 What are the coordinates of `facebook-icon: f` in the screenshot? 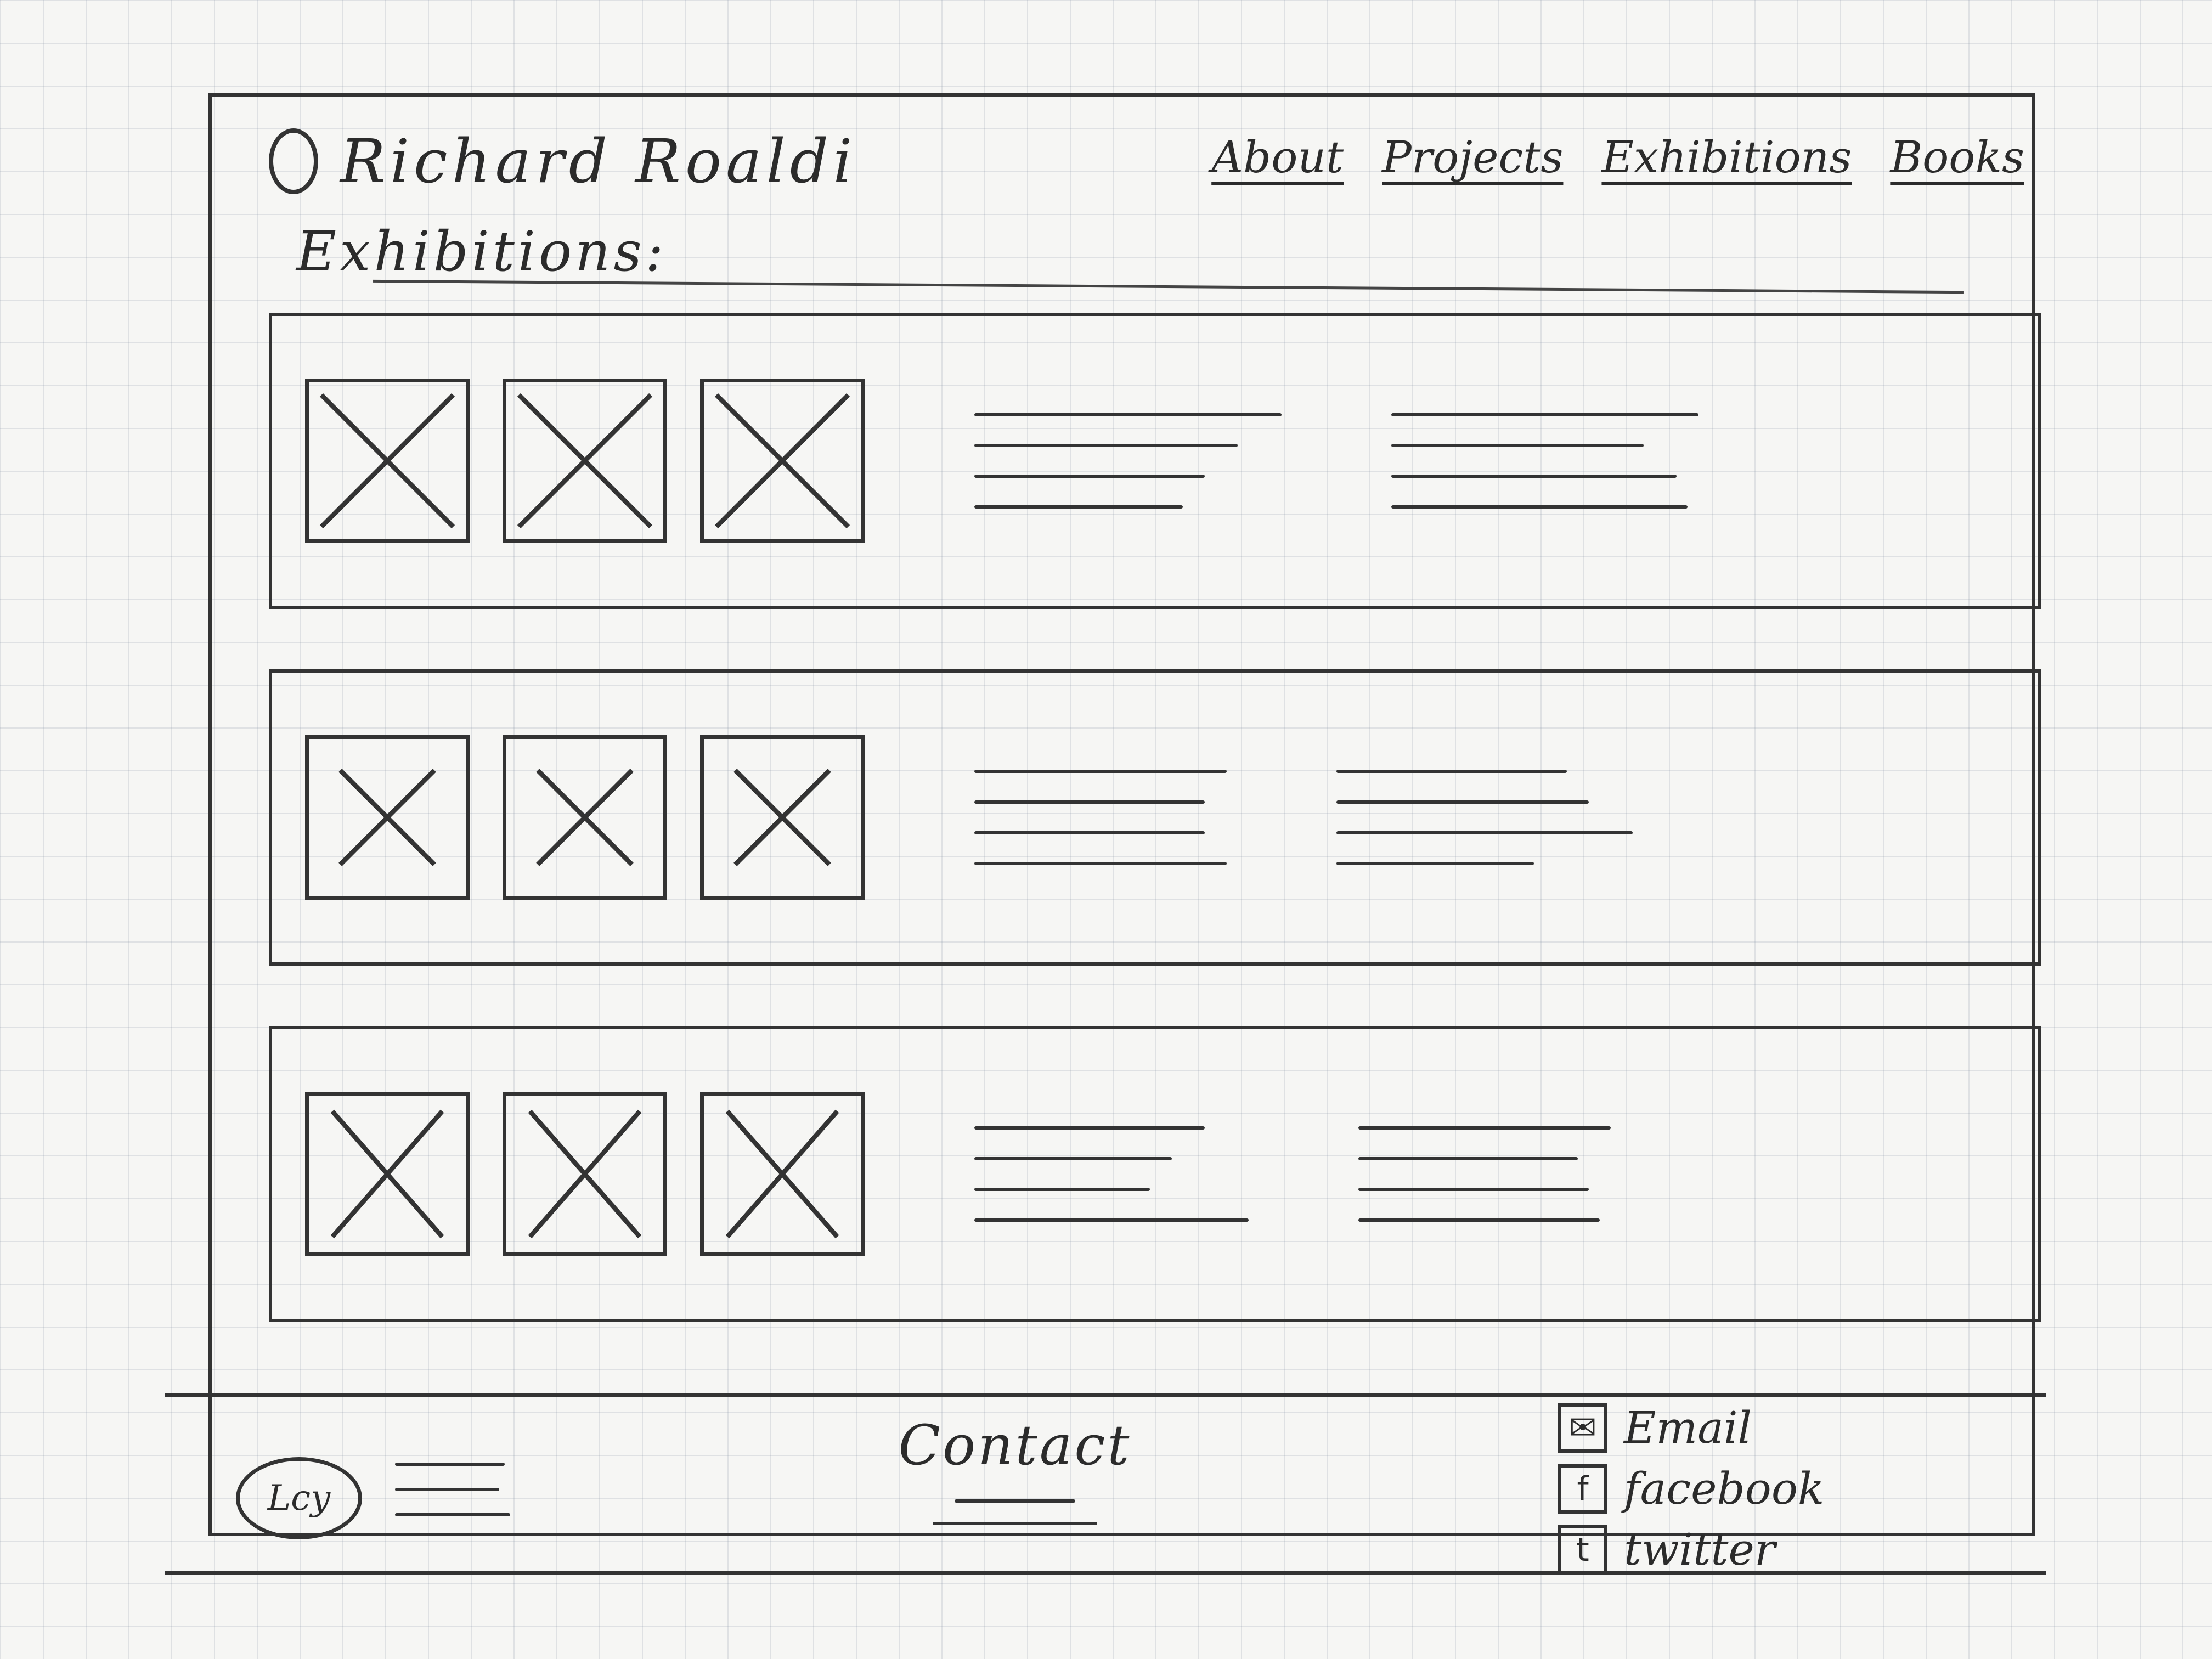 It's located at (1582, 1489).